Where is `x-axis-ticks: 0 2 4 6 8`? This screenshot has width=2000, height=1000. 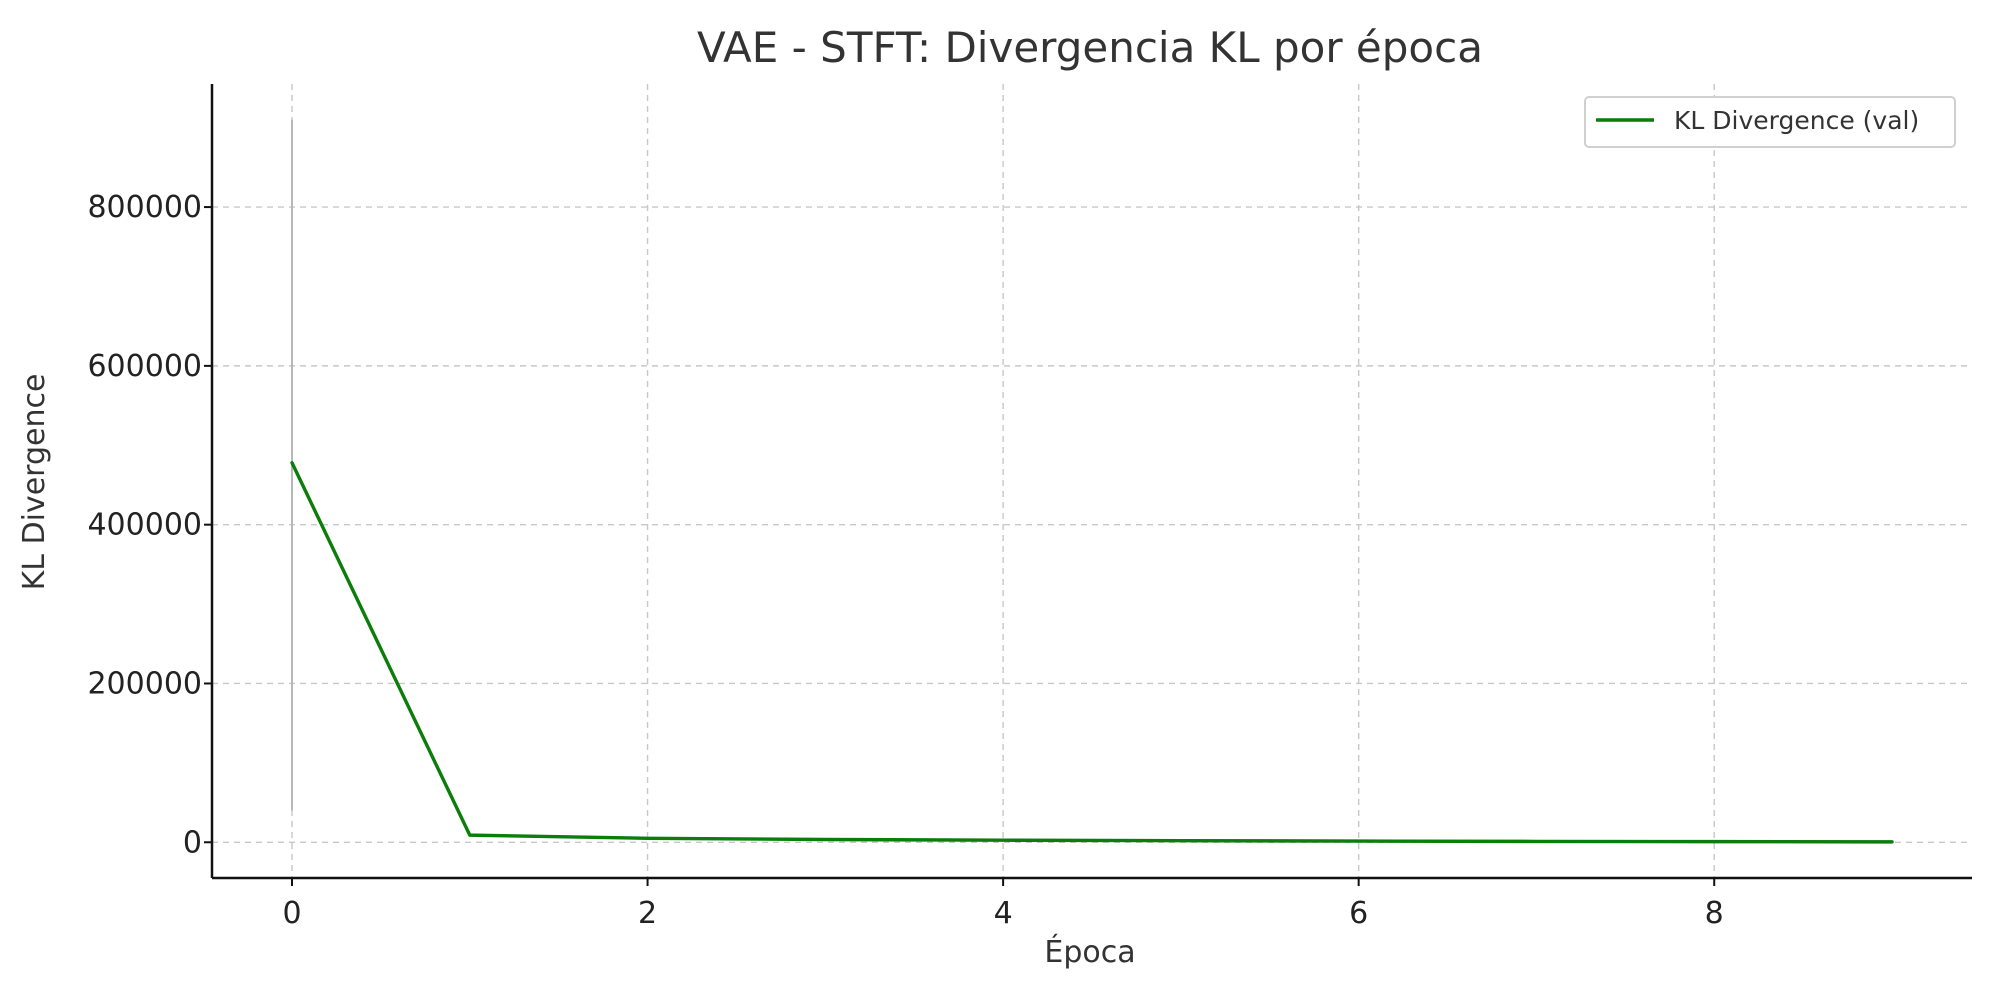 x-axis-ticks: 0 2 4 6 8 is located at coordinates (1003, 904).